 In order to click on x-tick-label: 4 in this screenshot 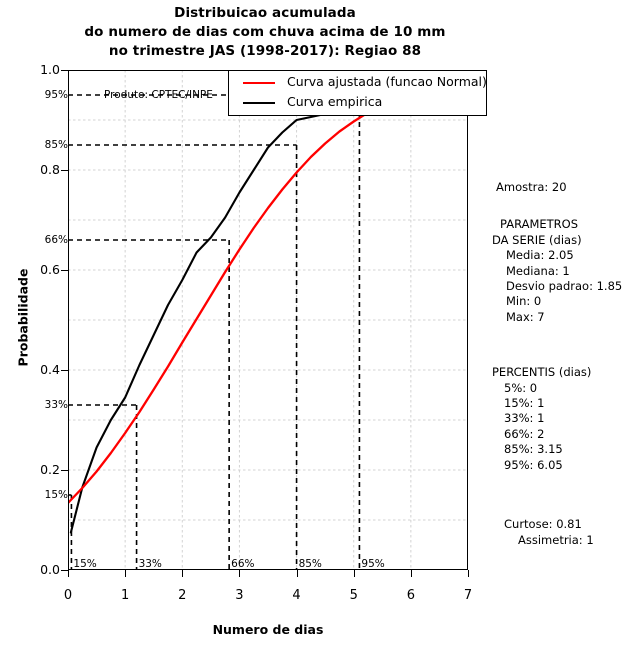, I will do `click(296, 595)`.